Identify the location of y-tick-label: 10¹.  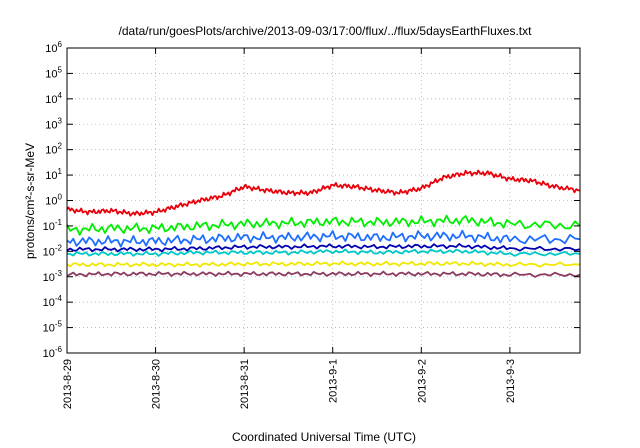
(53, 174).